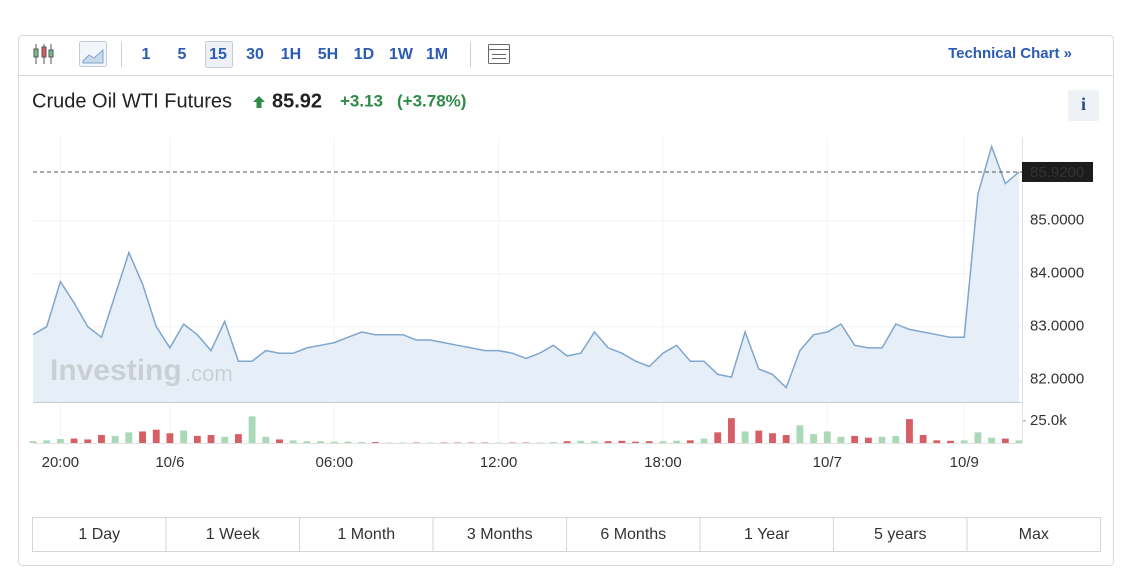  I want to click on current-price-label: 85.9200, so click(1057, 172).